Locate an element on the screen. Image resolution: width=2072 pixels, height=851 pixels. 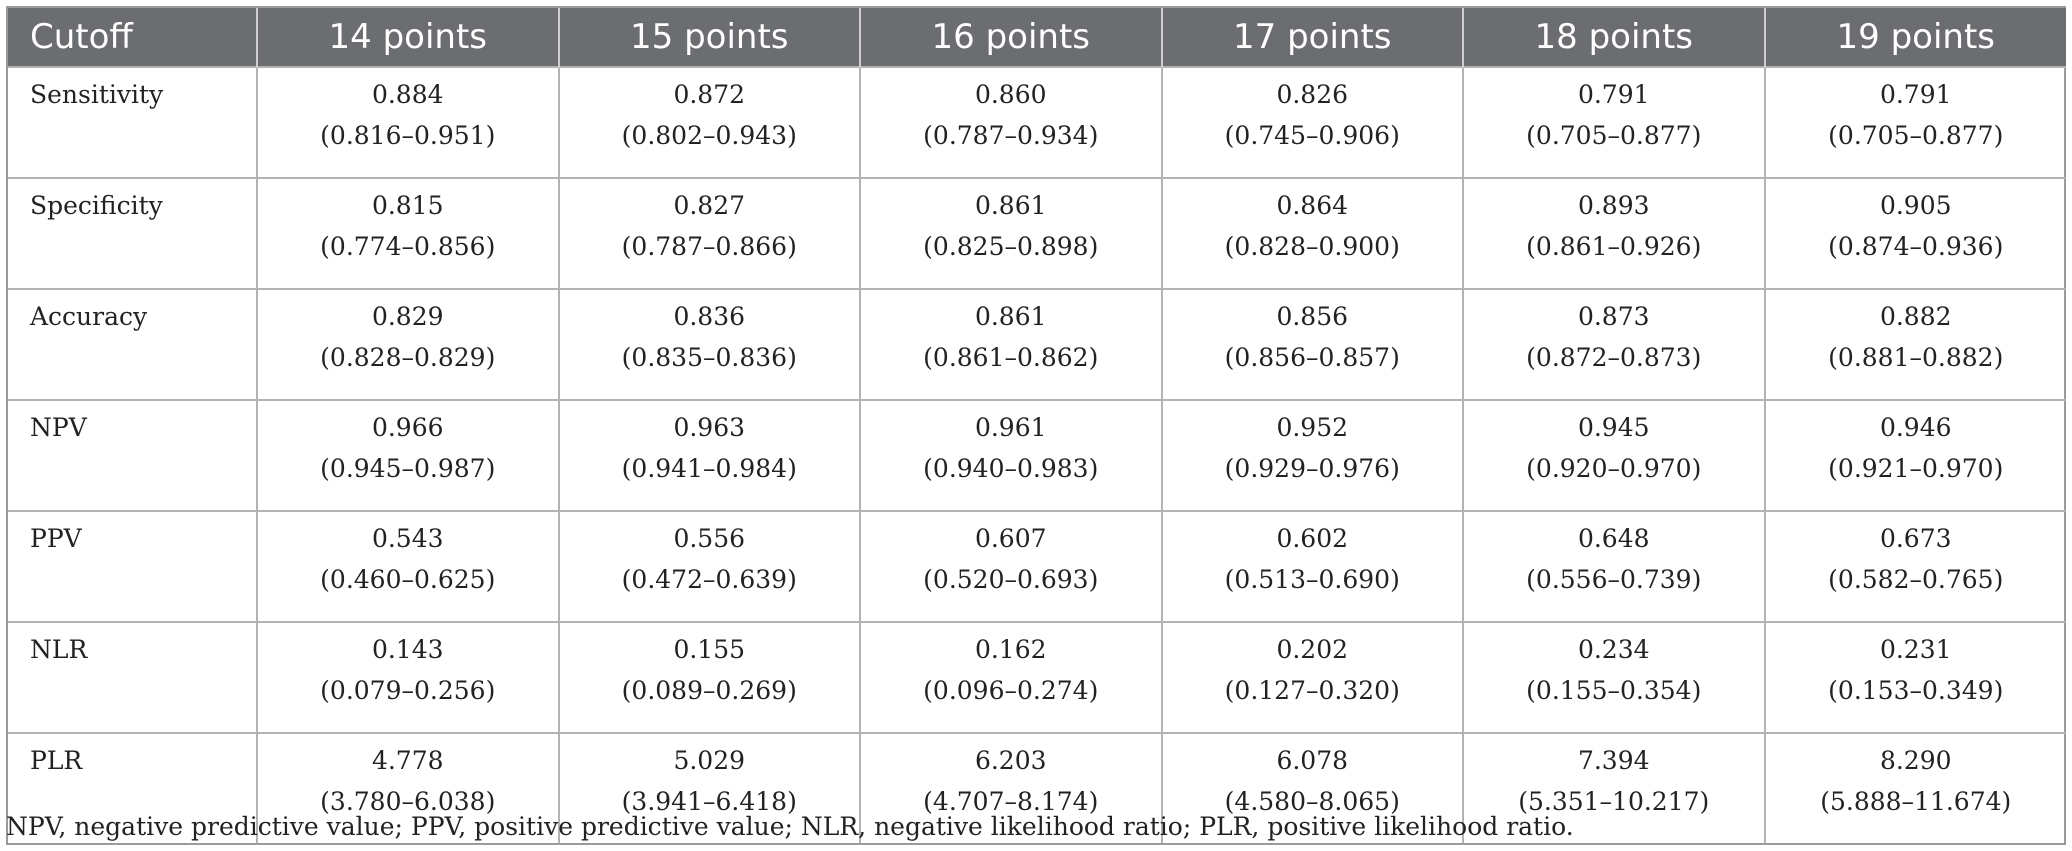
table-cell: 0.202 (0.127–0.320) is located at coordinates (1311, 677).